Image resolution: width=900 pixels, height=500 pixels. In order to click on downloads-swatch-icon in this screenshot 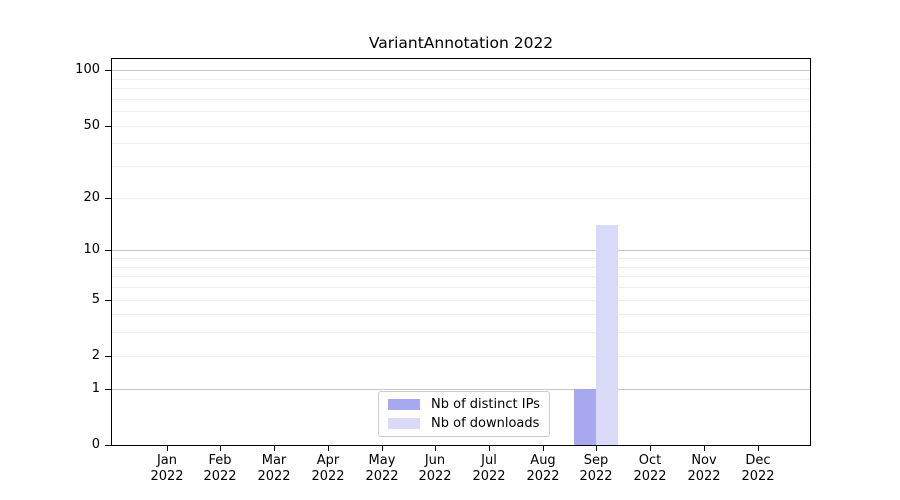, I will do `click(404, 423)`.